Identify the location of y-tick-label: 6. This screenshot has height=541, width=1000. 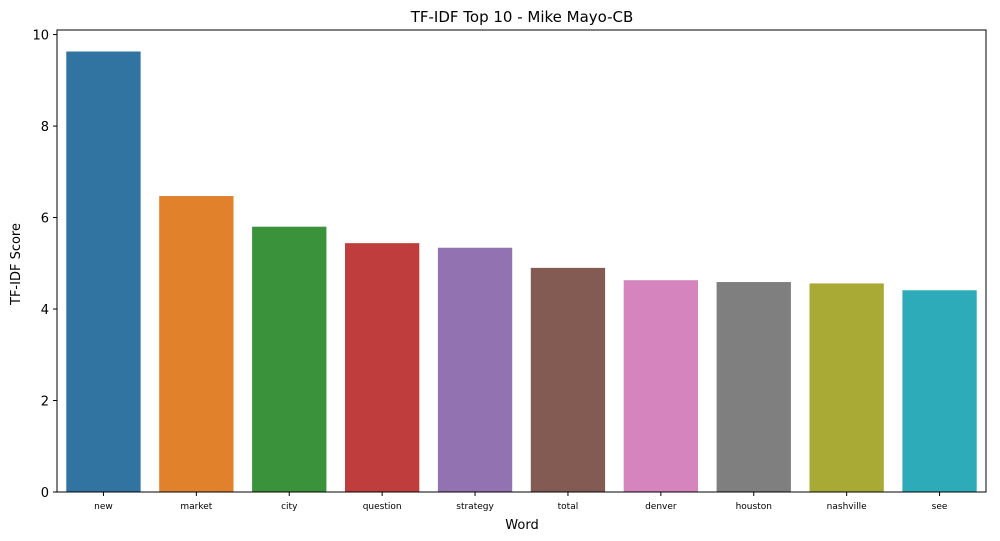
(45, 219).